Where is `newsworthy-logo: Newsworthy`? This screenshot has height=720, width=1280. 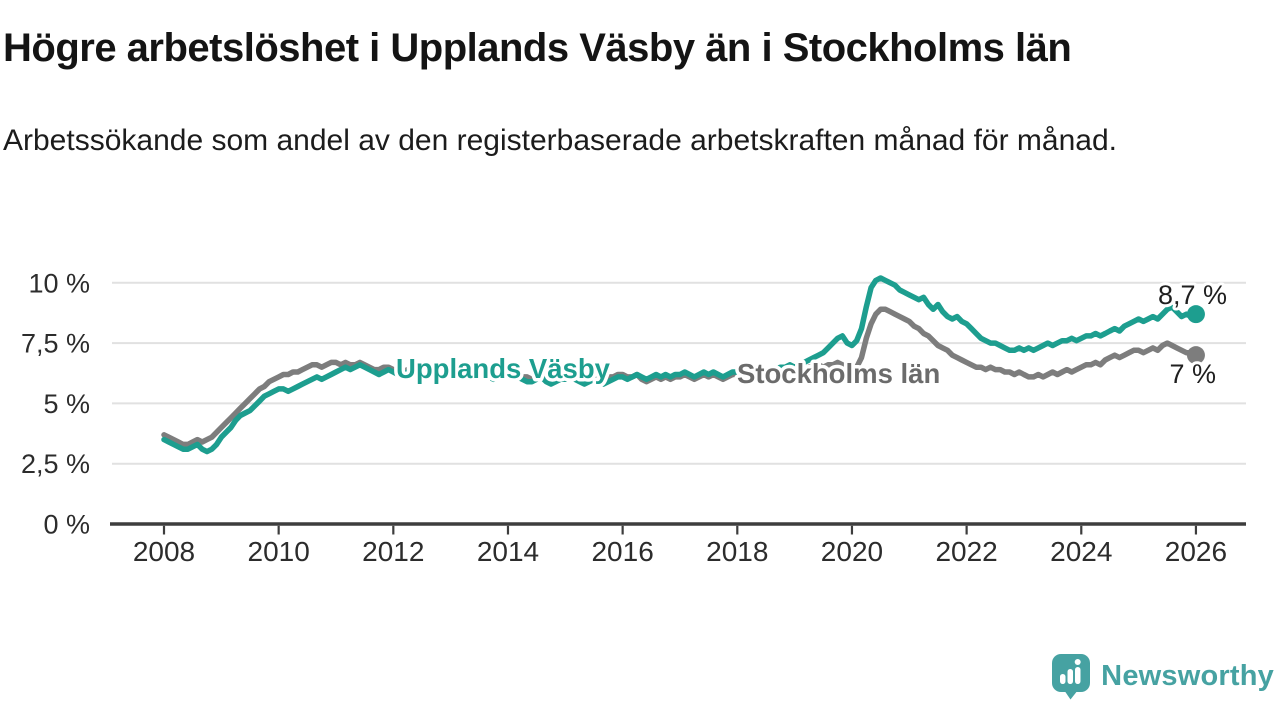
newsworthy-logo: Newsworthy is located at coordinates (1162, 676).